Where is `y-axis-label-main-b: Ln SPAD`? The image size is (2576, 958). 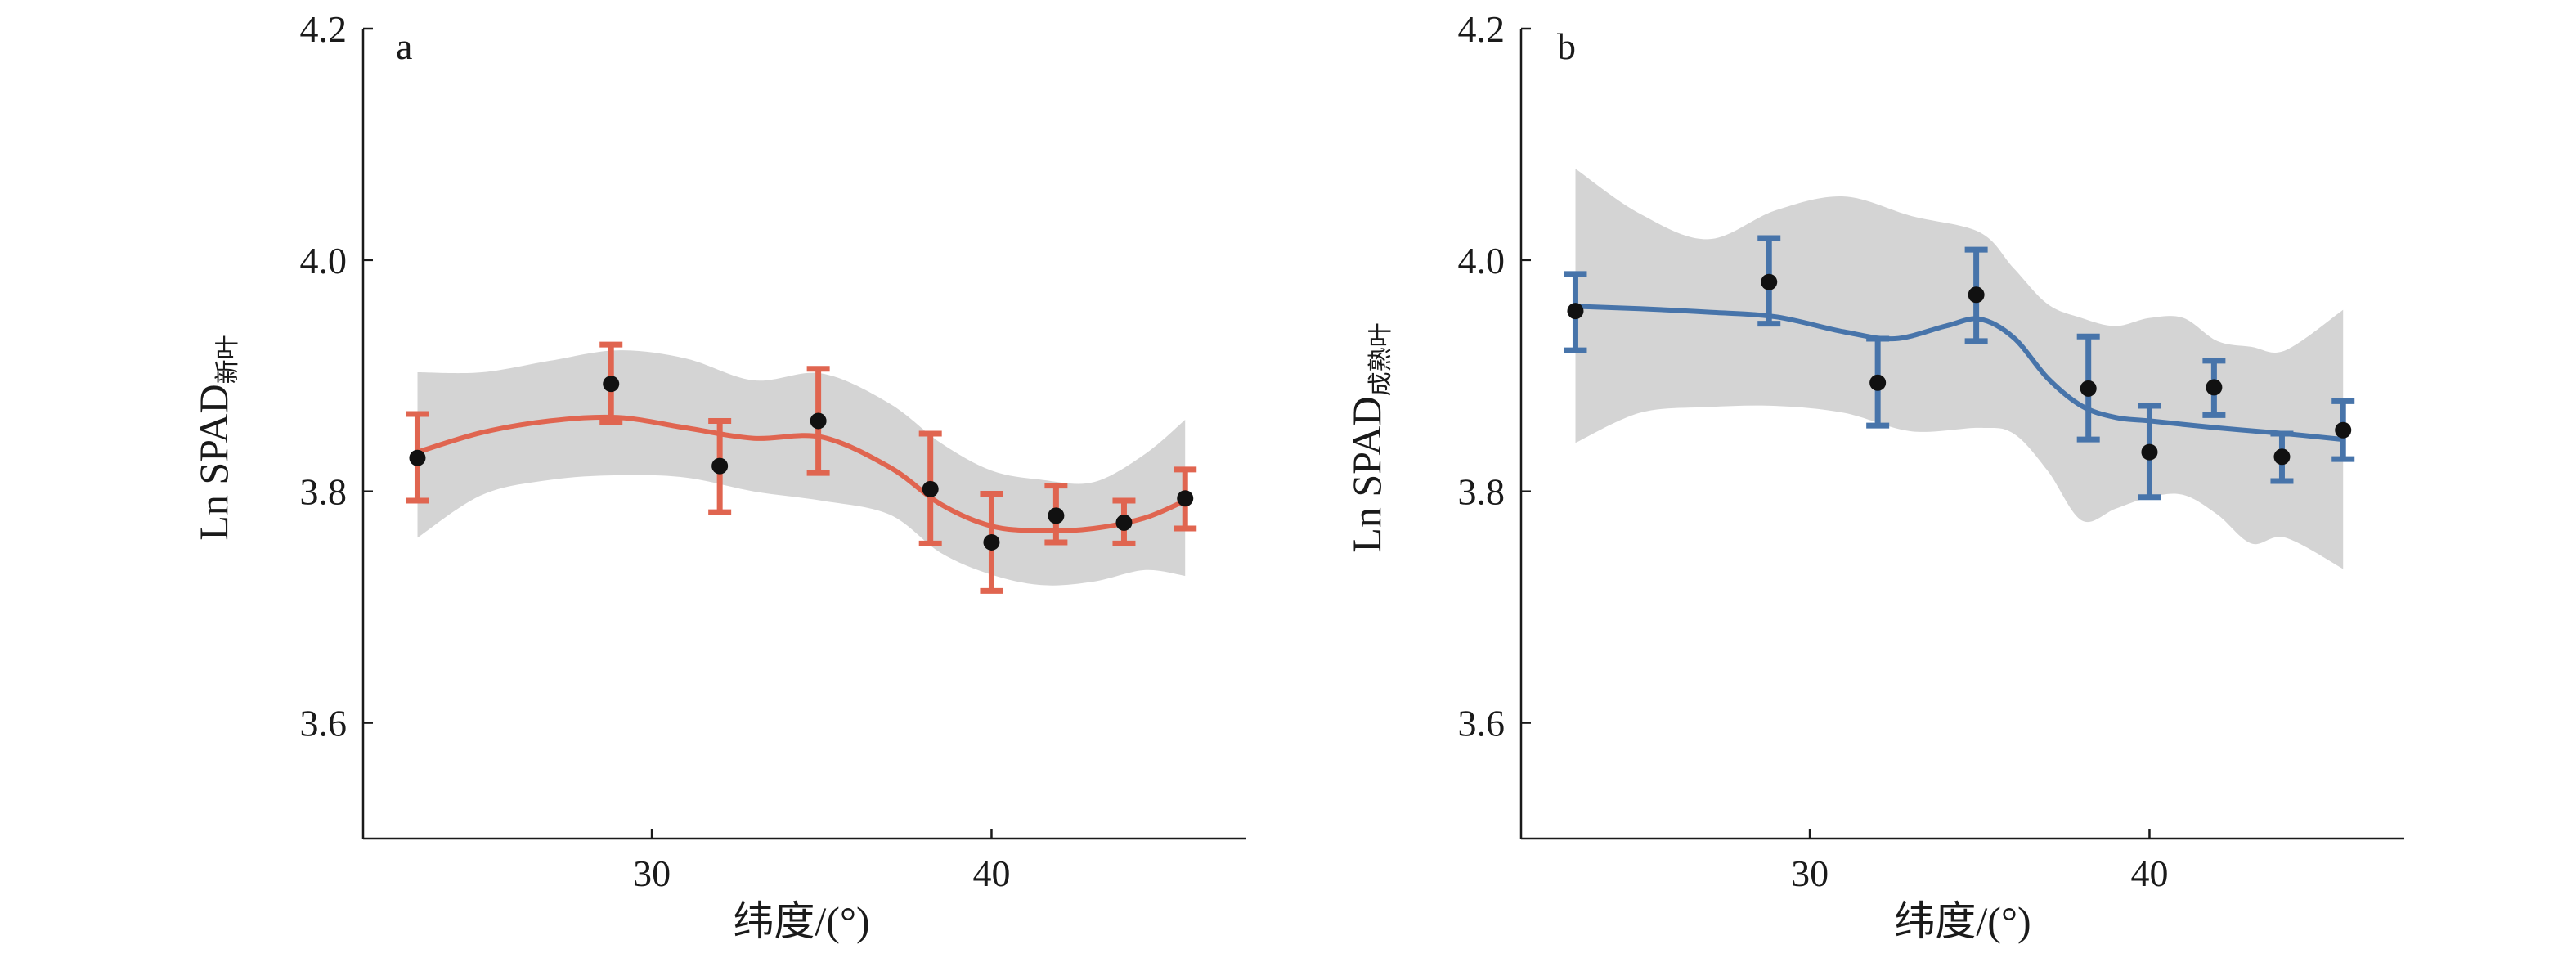 y-axis-label-main-b: Ln SPAD is located at coordinates (1366, 474).